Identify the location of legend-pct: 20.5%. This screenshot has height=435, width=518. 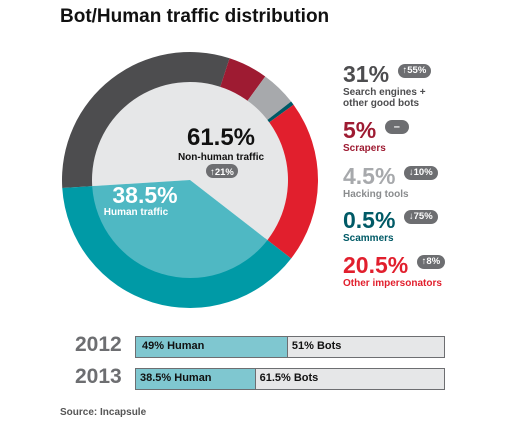
(376, 265).